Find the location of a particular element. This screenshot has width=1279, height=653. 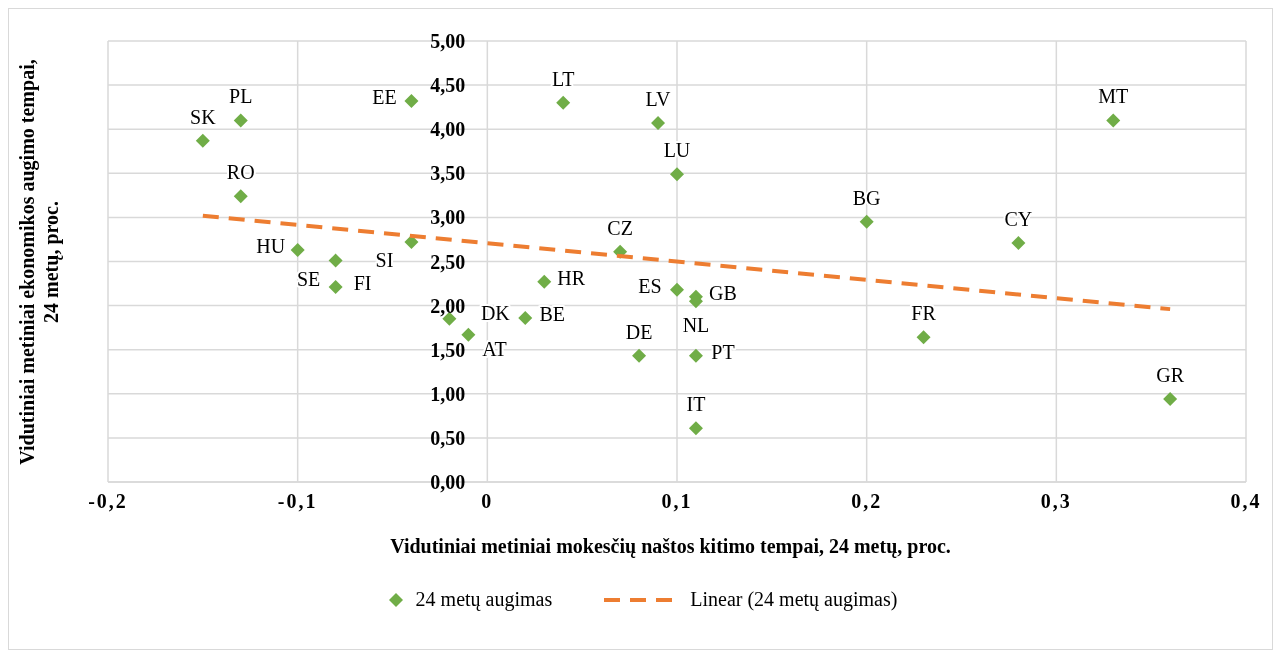

y-tick-label: 0,50 is located at coordinates (448, 437).